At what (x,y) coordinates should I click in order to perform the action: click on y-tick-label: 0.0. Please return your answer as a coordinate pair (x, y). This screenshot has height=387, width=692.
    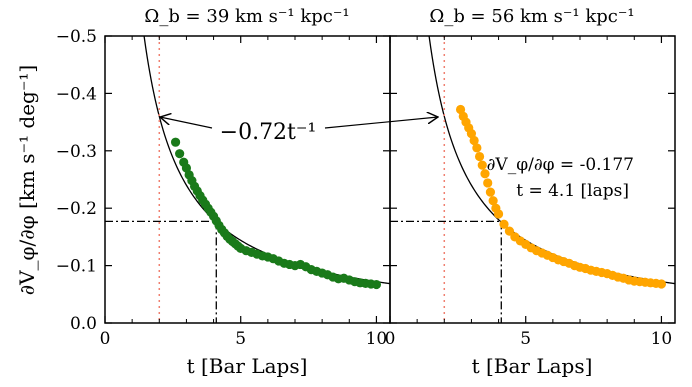
    Looking at the image, I should click on (83, 324).